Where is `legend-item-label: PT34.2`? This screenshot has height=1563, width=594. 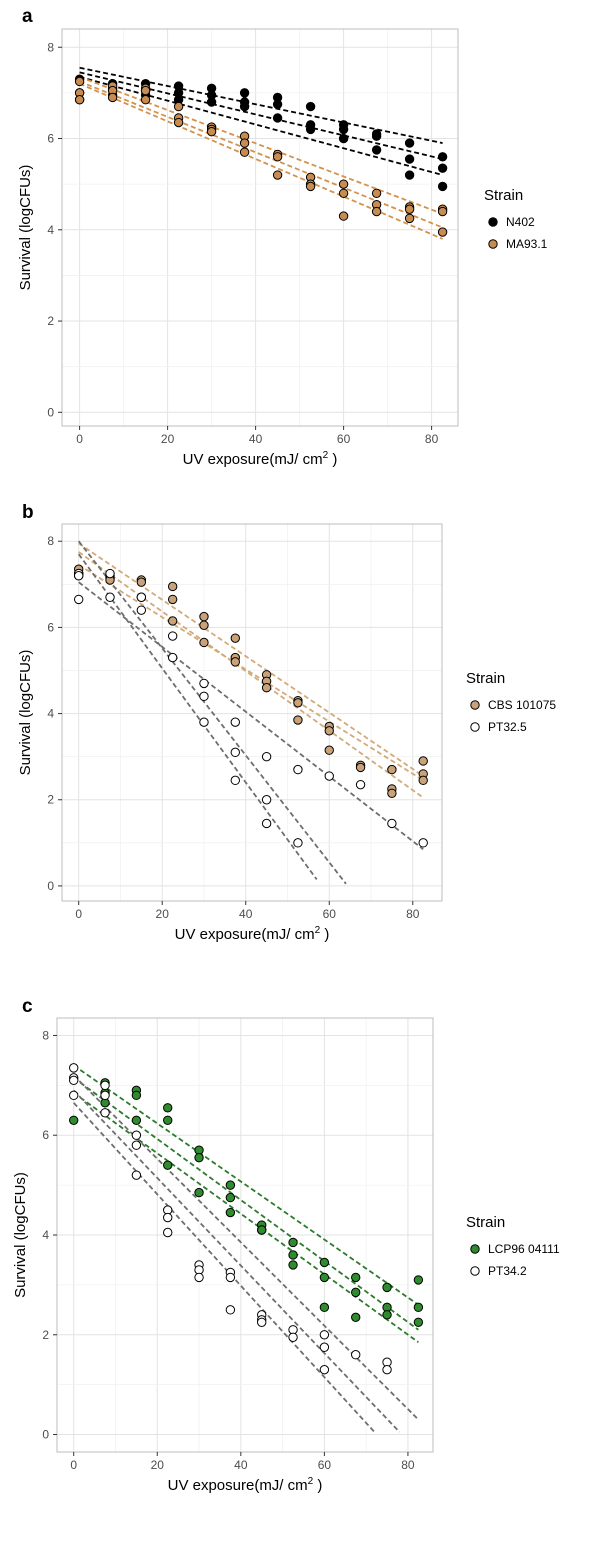
legend-item-label: PT34.2 is located at coordinates (507, 1271).